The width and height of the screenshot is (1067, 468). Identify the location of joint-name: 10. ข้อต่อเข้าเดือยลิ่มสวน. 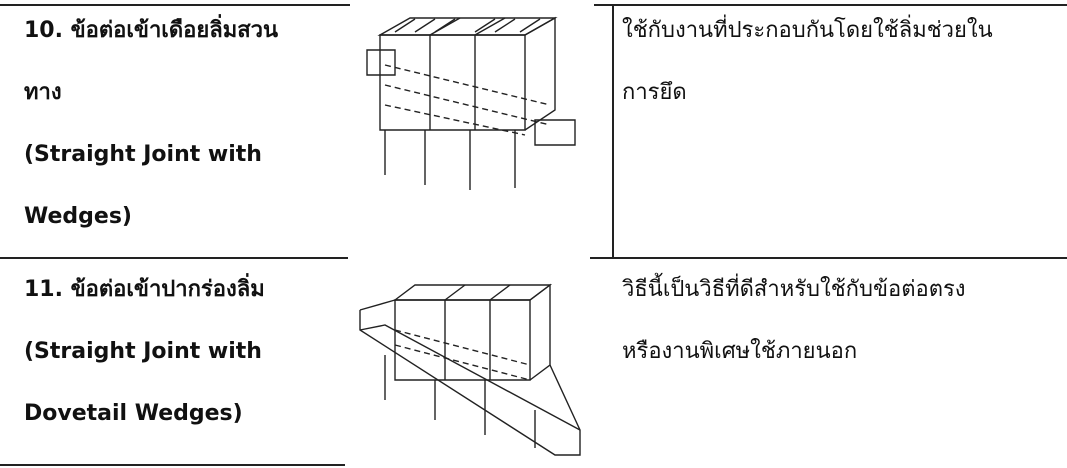
(151, 30).